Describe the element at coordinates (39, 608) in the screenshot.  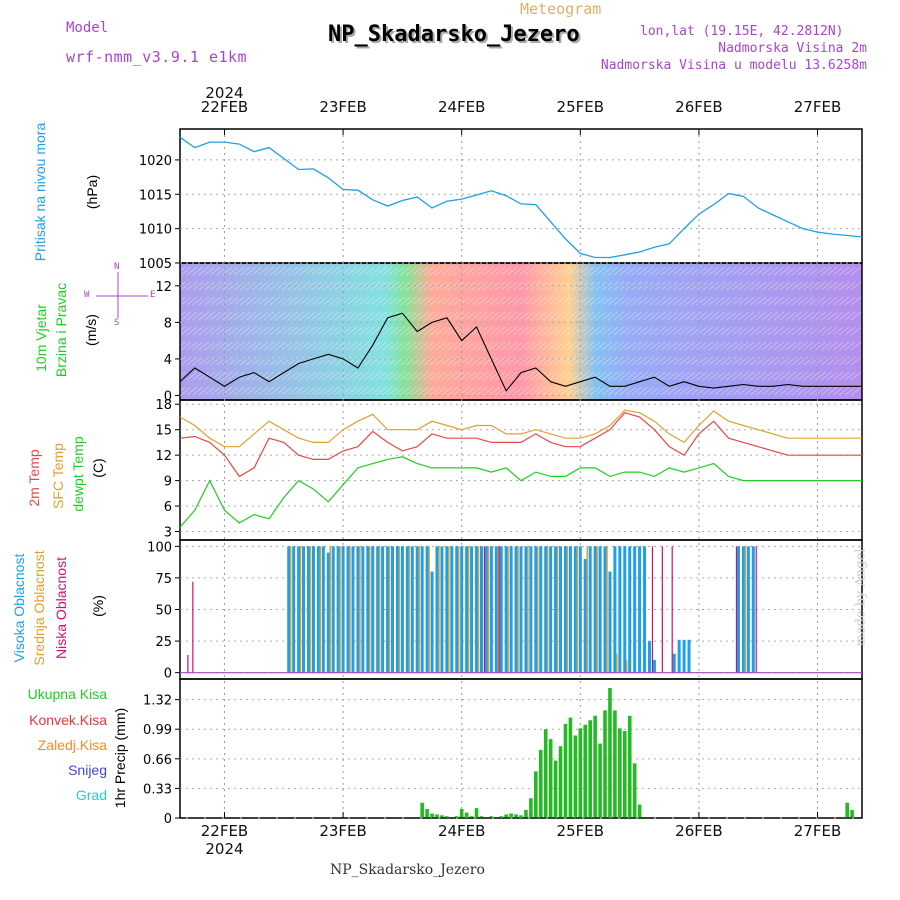
I see `cloud-label-mid: Srednja Oblacnost` at that location.